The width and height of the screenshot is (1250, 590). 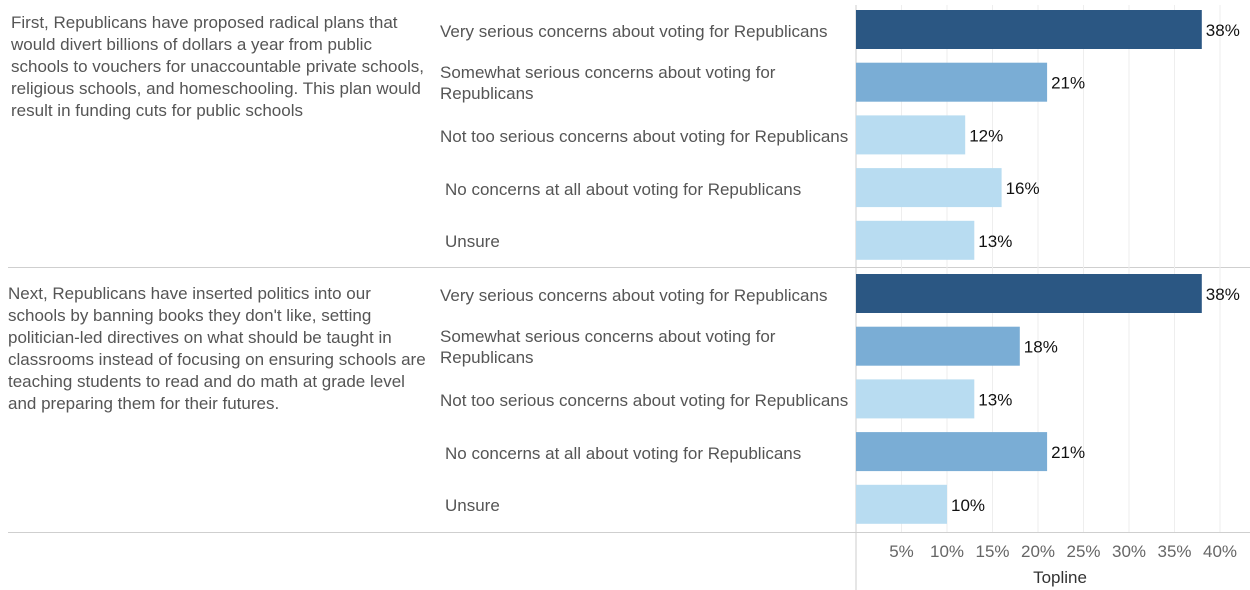 I want to click on x-tick-label: 30%, so click(x=1129, y=551).